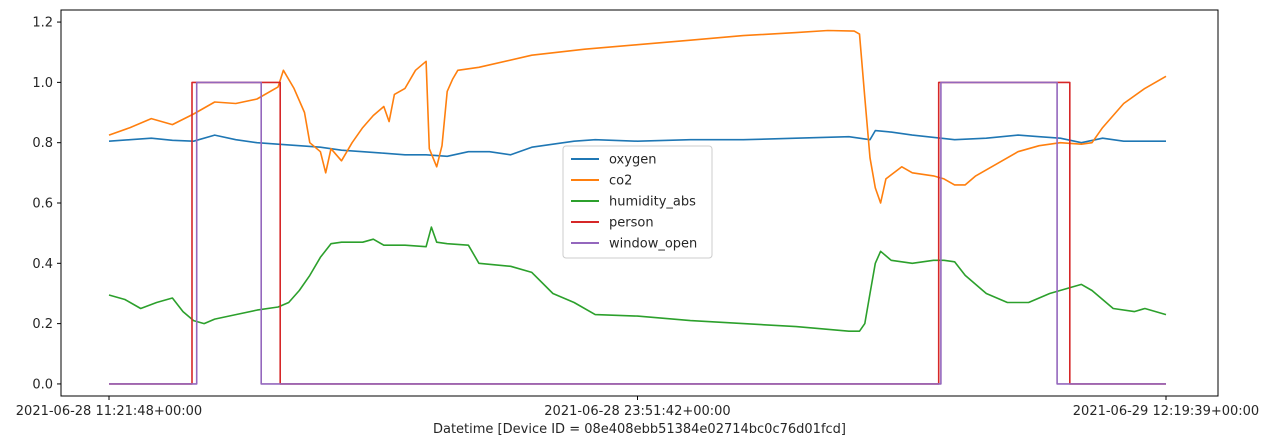  What do you see at coordinates (42, 83) in the screenshot?
I see `y-tick-label: 1.0` at bounding box center [42, 83].